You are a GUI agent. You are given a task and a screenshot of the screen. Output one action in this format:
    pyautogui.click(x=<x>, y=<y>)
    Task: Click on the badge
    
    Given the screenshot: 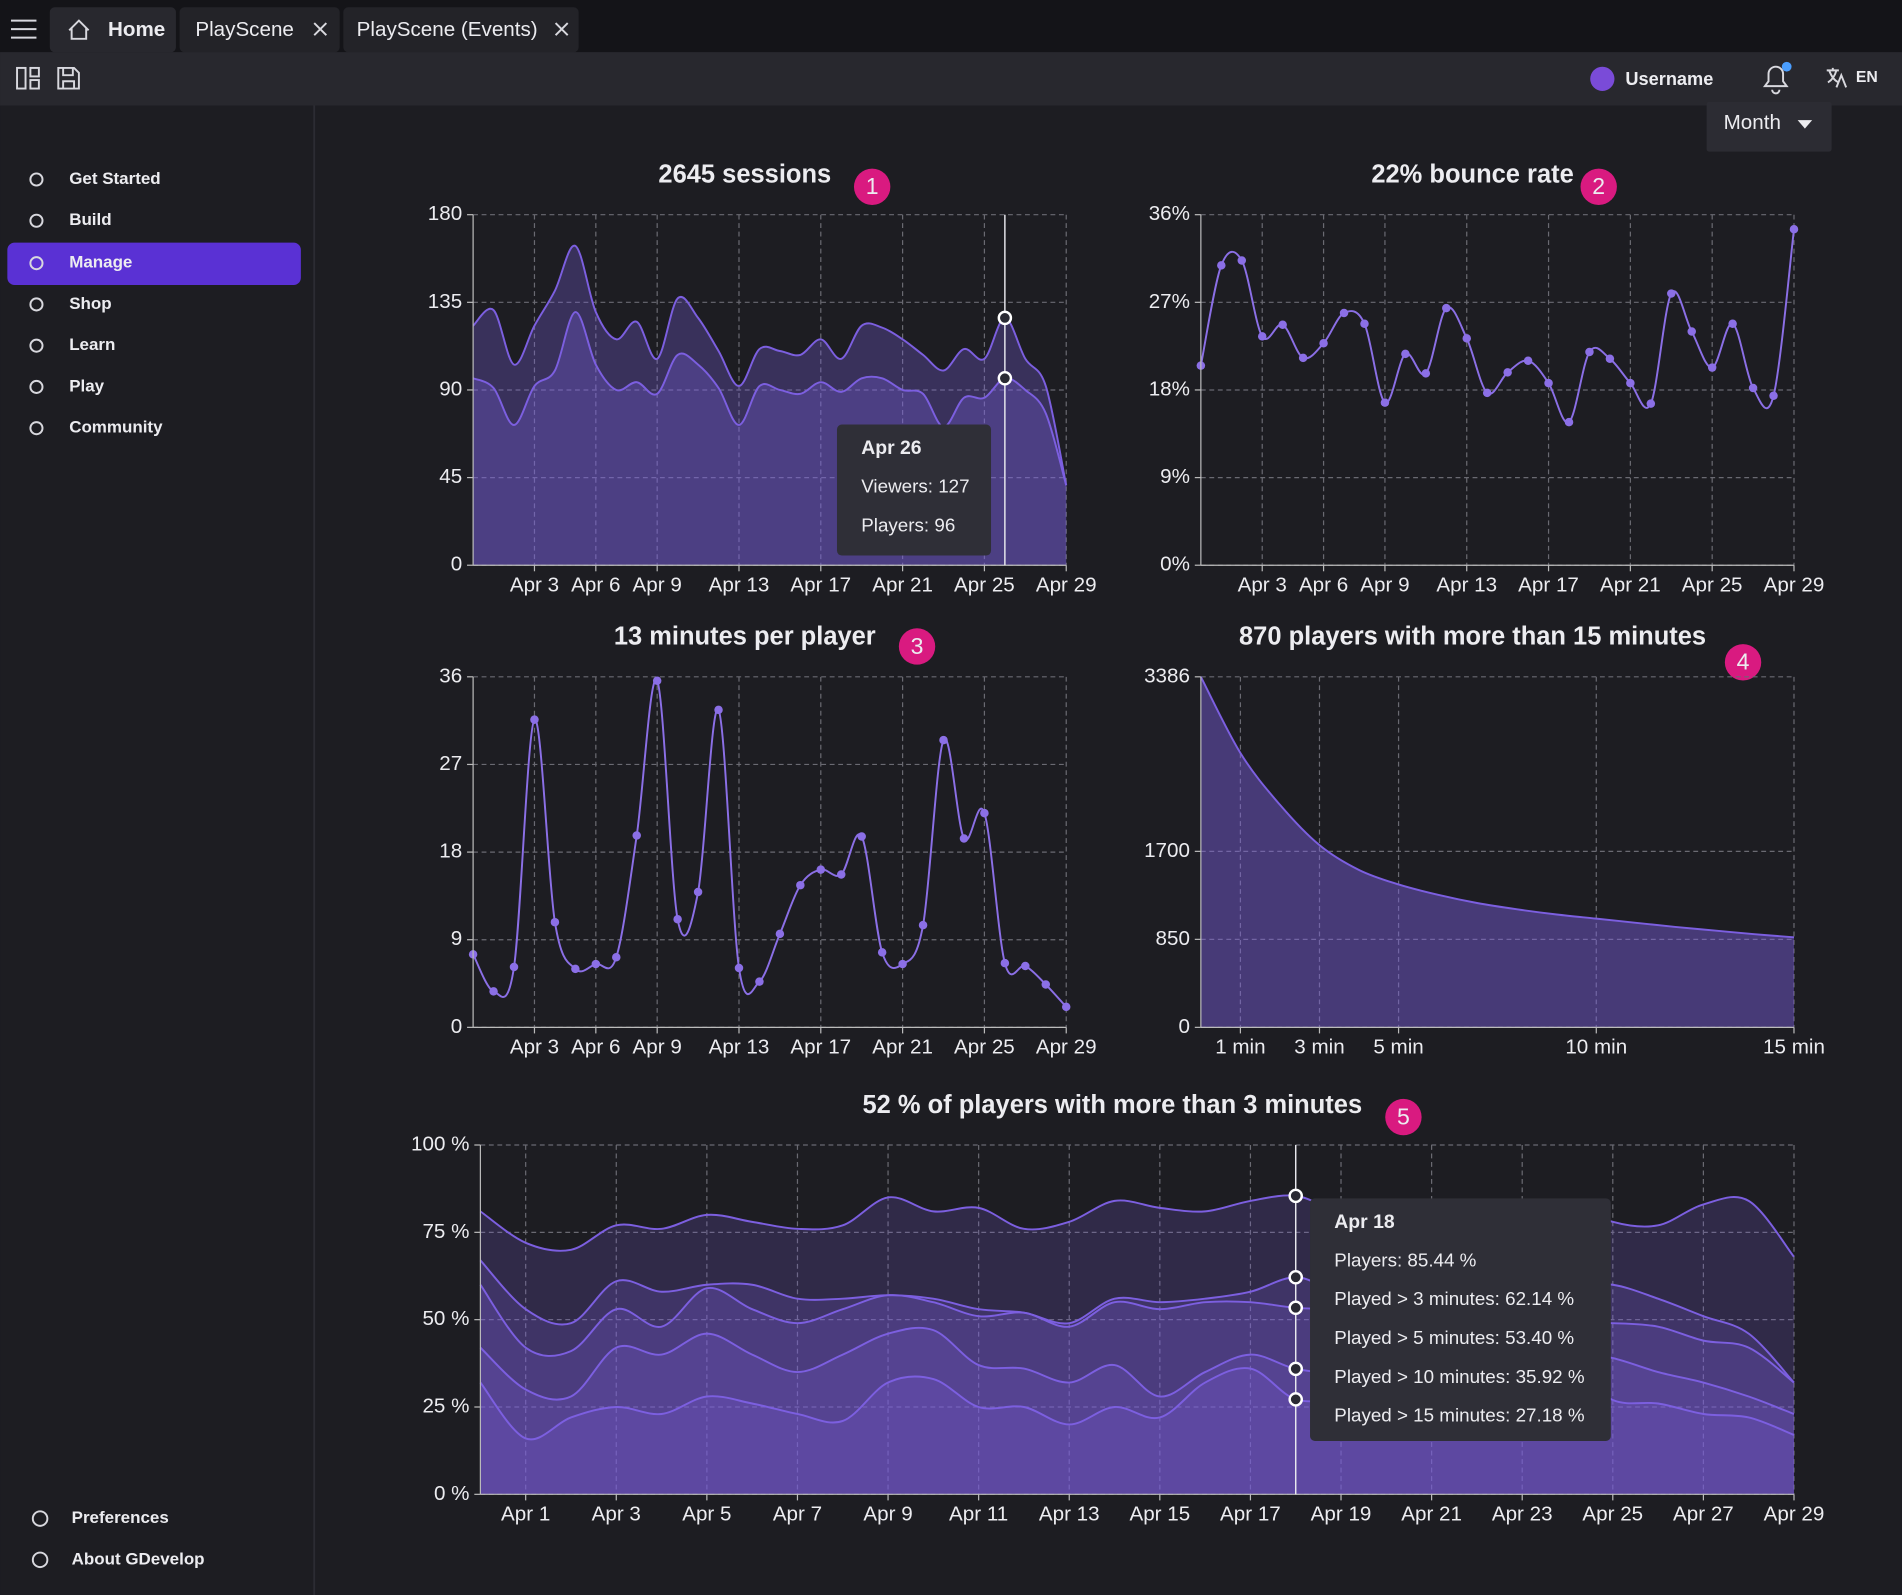 What is the action you would take?
    pyautogui.click(x=917, y=646)
    